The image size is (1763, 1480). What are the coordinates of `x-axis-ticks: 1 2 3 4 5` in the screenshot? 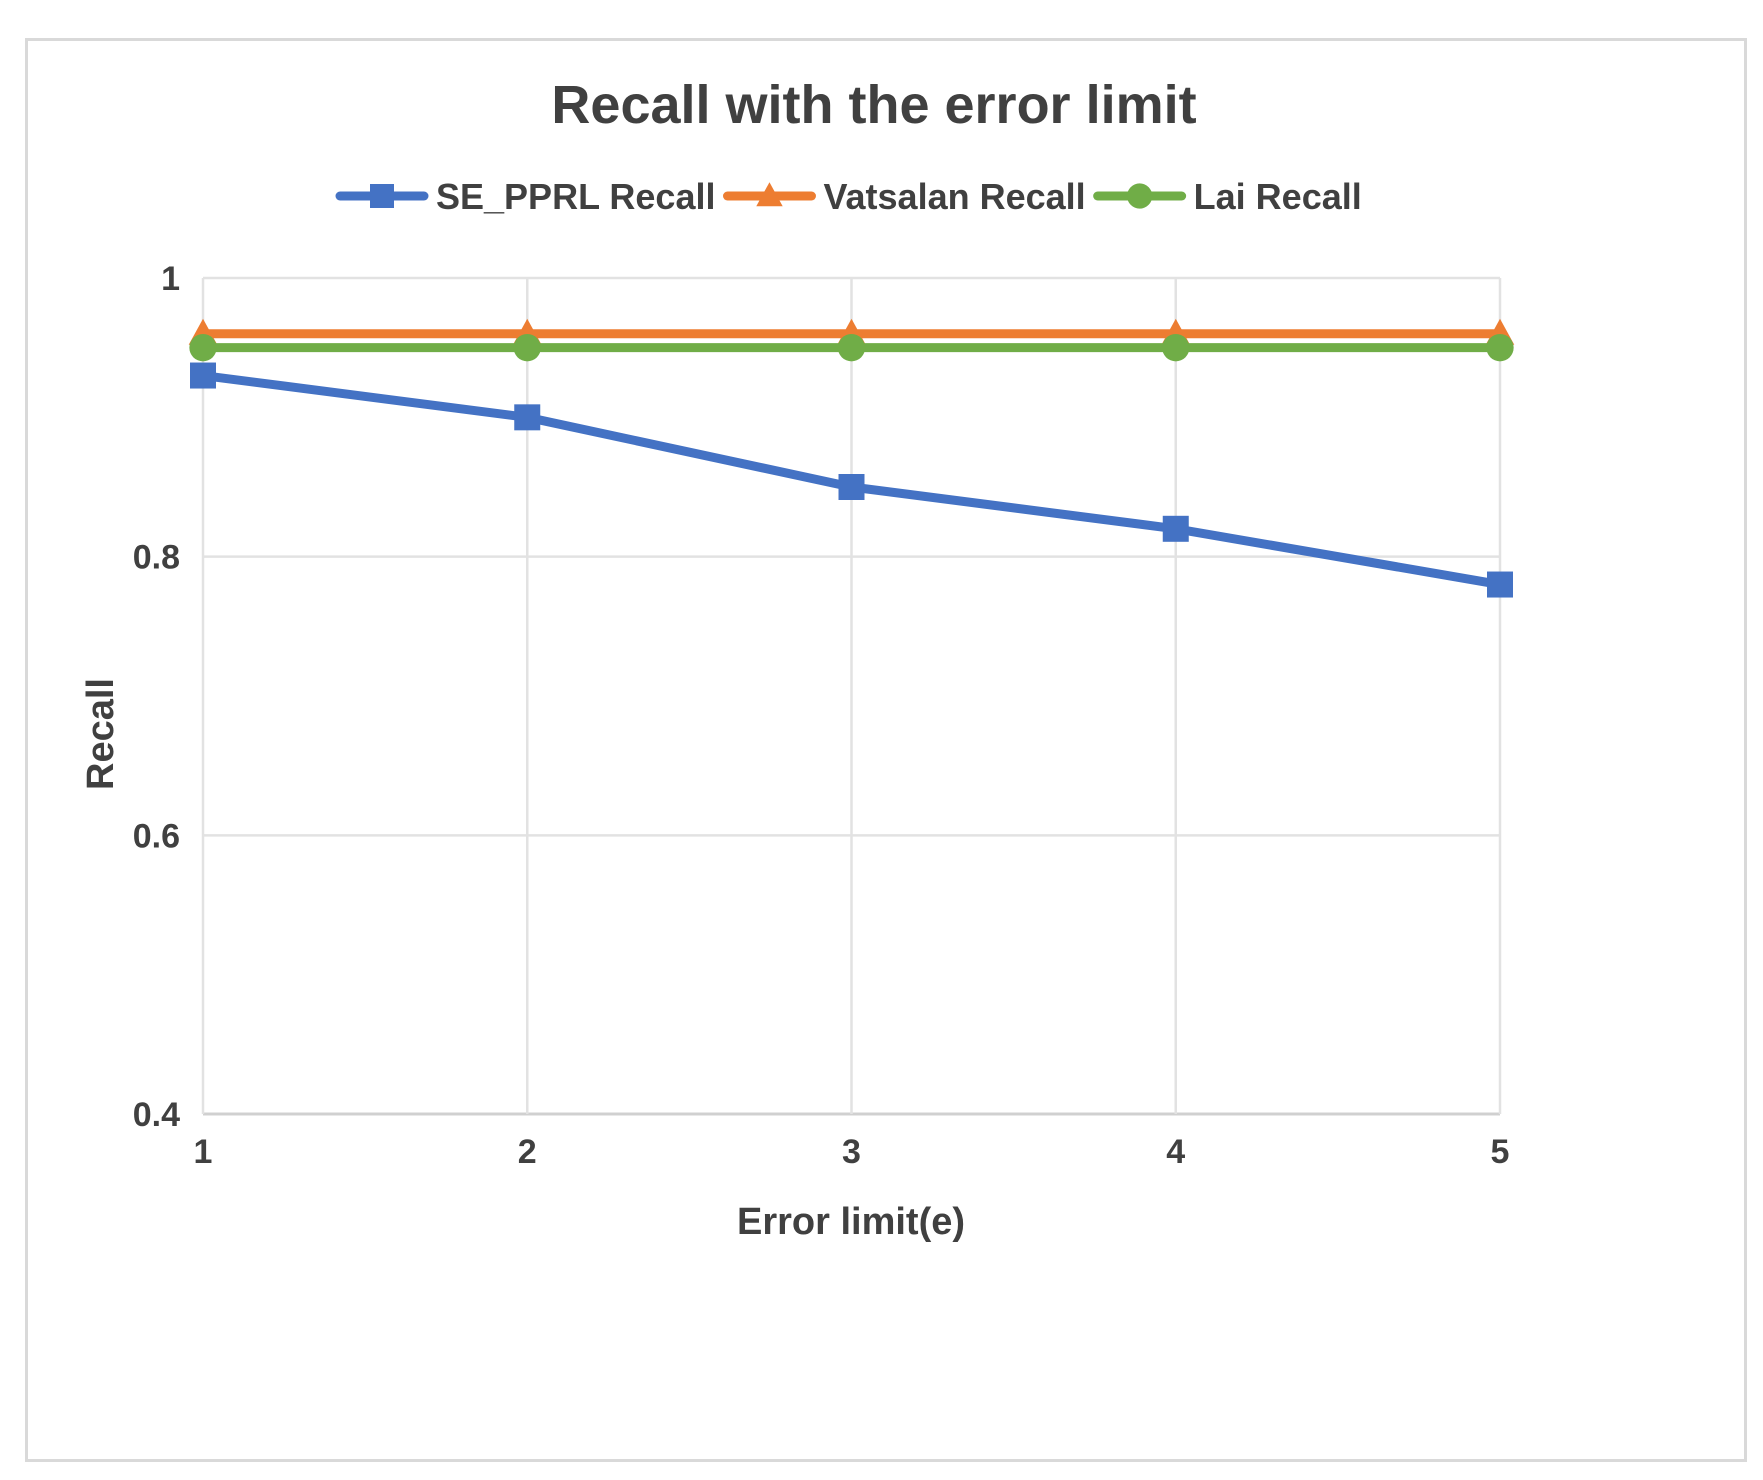 It's located at (852, 1152).